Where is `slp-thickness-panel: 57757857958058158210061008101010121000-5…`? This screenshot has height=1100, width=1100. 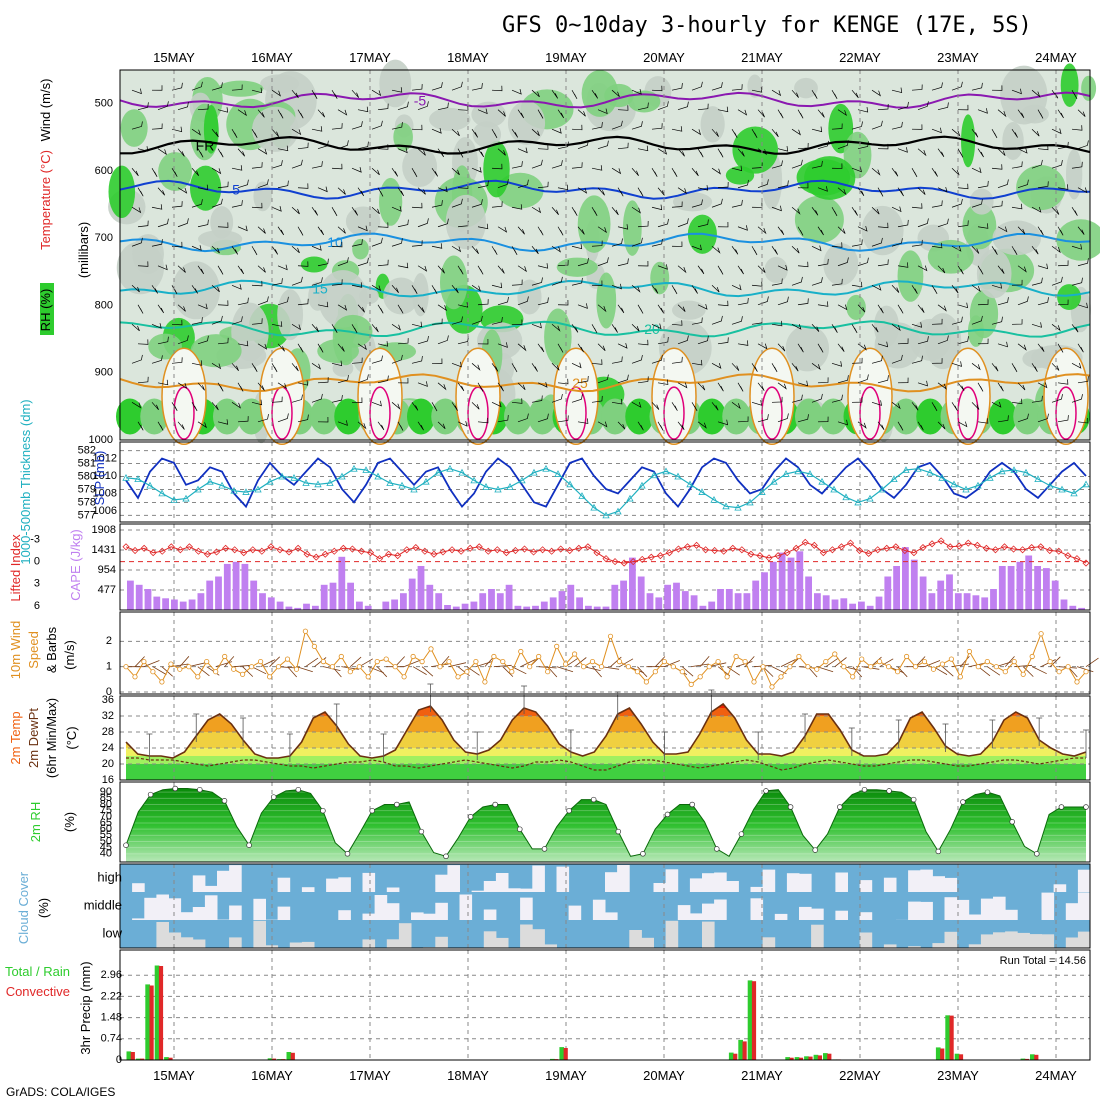 slp-thickness-panel: 57757857958058158210061008101010121000-5… is located at coordinates (554, 482).